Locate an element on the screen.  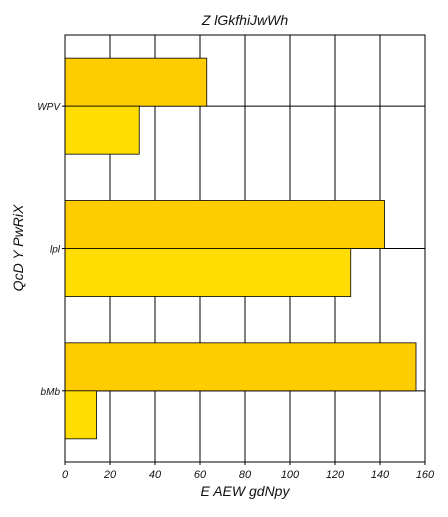
y-axis-label: QcD Y PwRiX is located at coordinates (18, 247).